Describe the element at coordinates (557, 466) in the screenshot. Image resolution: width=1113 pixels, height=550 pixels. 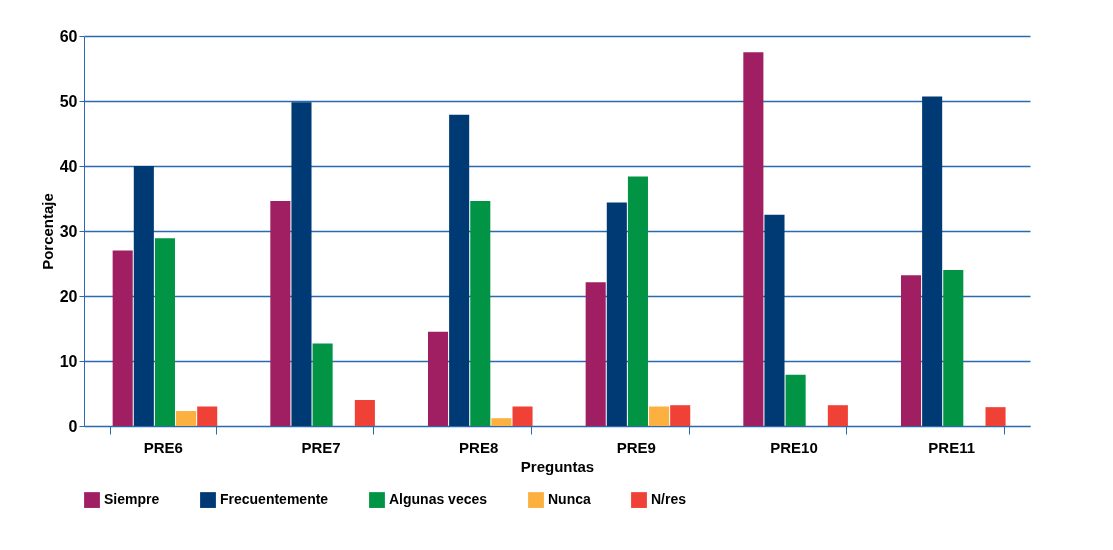
I see `x-axis-title: Preguntas` at that location.